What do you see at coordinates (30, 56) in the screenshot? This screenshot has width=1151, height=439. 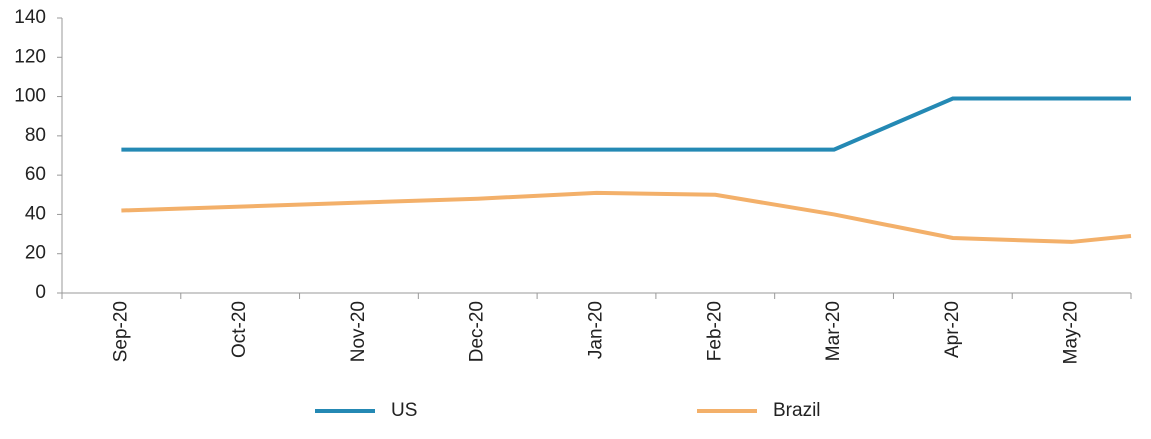 I see `y-tick-label: 120` at bounding box center [30, 56].